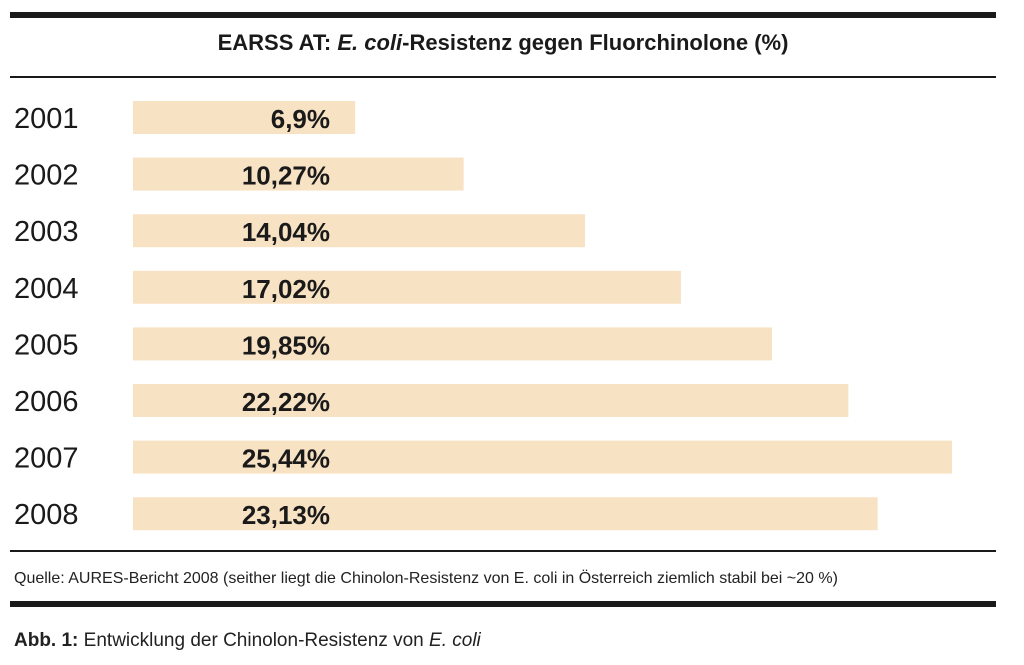  What do you see at coordinates (46, 402) in the screenshot?
I see `year-label-2006: 2006` at bounding box center [46, 402].